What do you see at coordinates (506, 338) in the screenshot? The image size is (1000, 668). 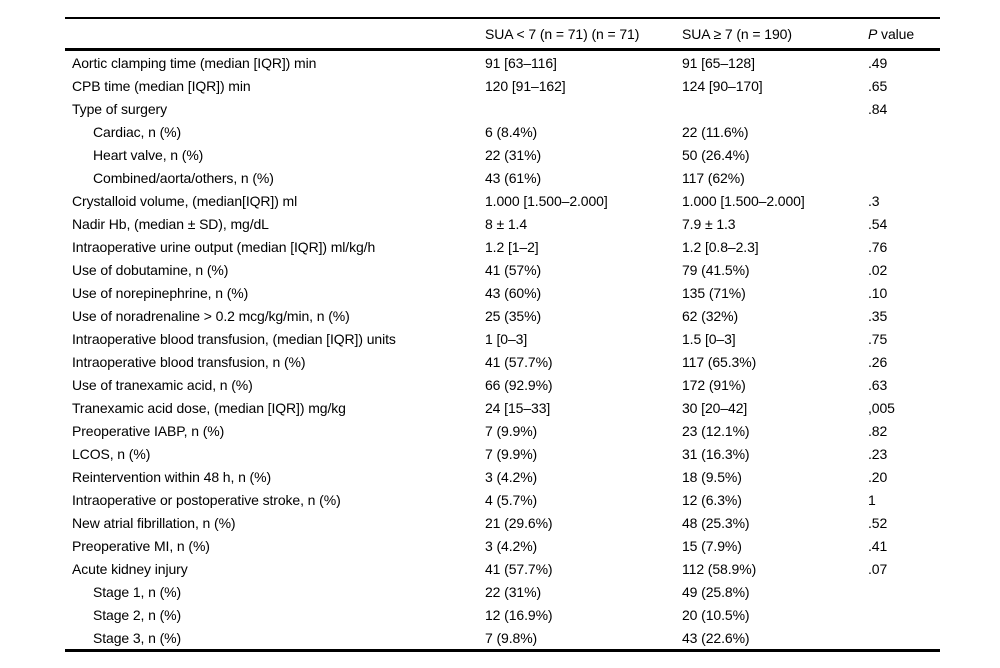 I see `row-value: 1 [0–3]` at bounding box center [506, 338].